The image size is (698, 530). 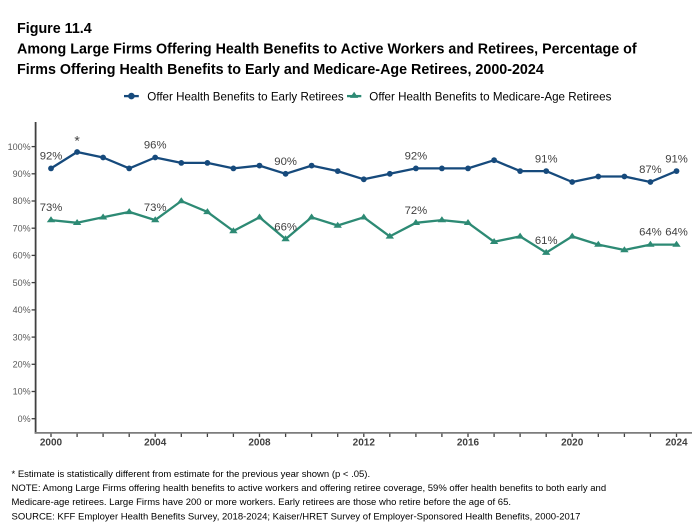 What do you see at coordinates (22, 337) in the screenshot?
I see `svg-text: 30%` at bounding box center [22, 337].